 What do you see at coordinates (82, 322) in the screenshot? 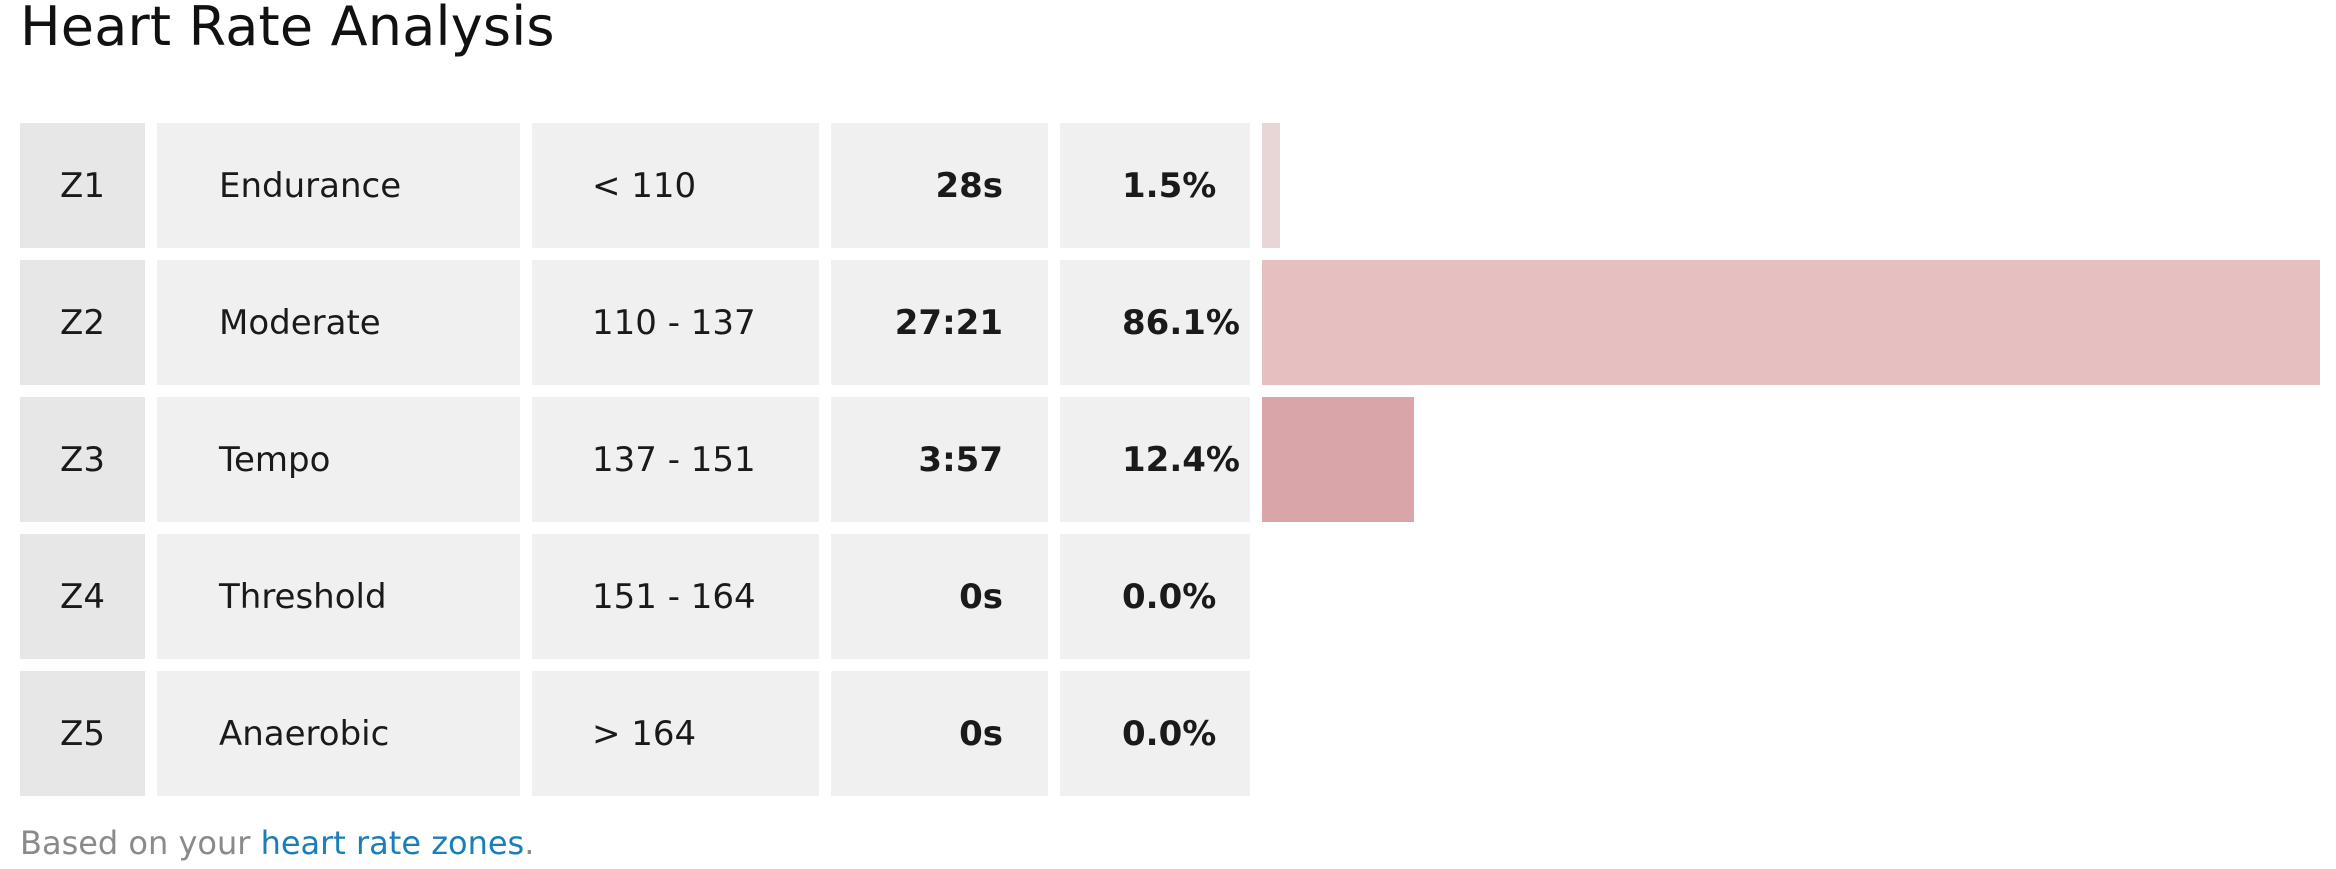
I see `zone-label: Z2` at bounding box center [82, 322].